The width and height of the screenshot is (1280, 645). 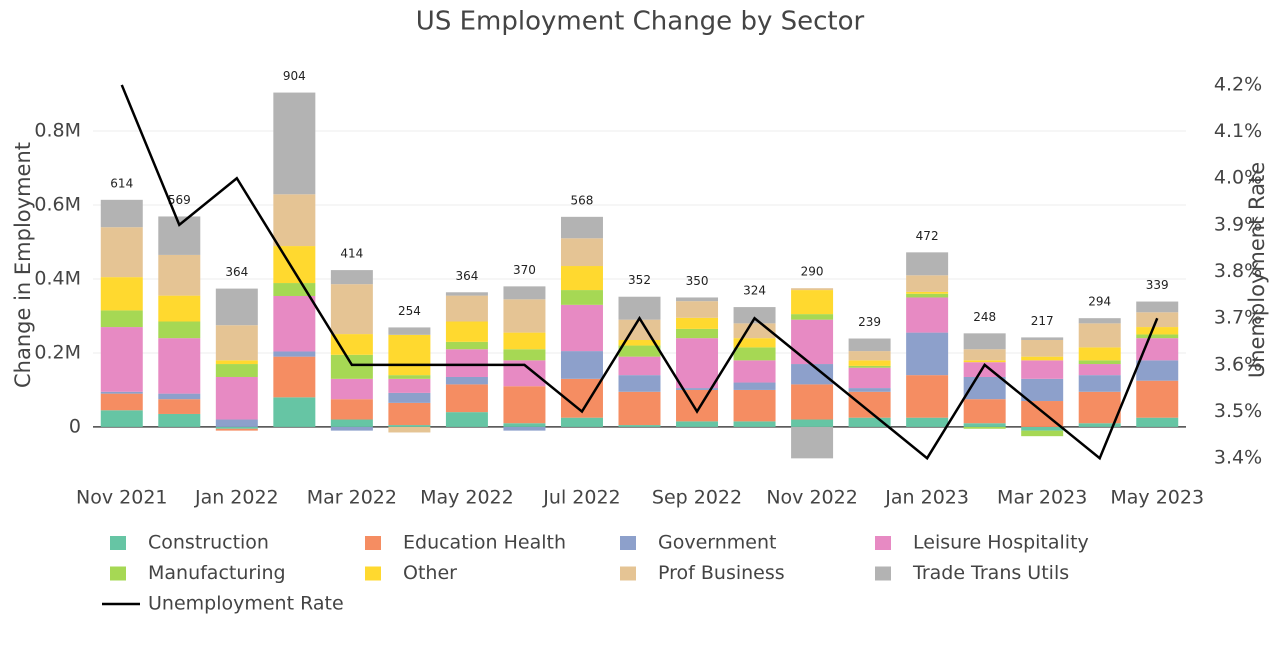 I want to click on total-label: 248, so click(x=984, y=317).